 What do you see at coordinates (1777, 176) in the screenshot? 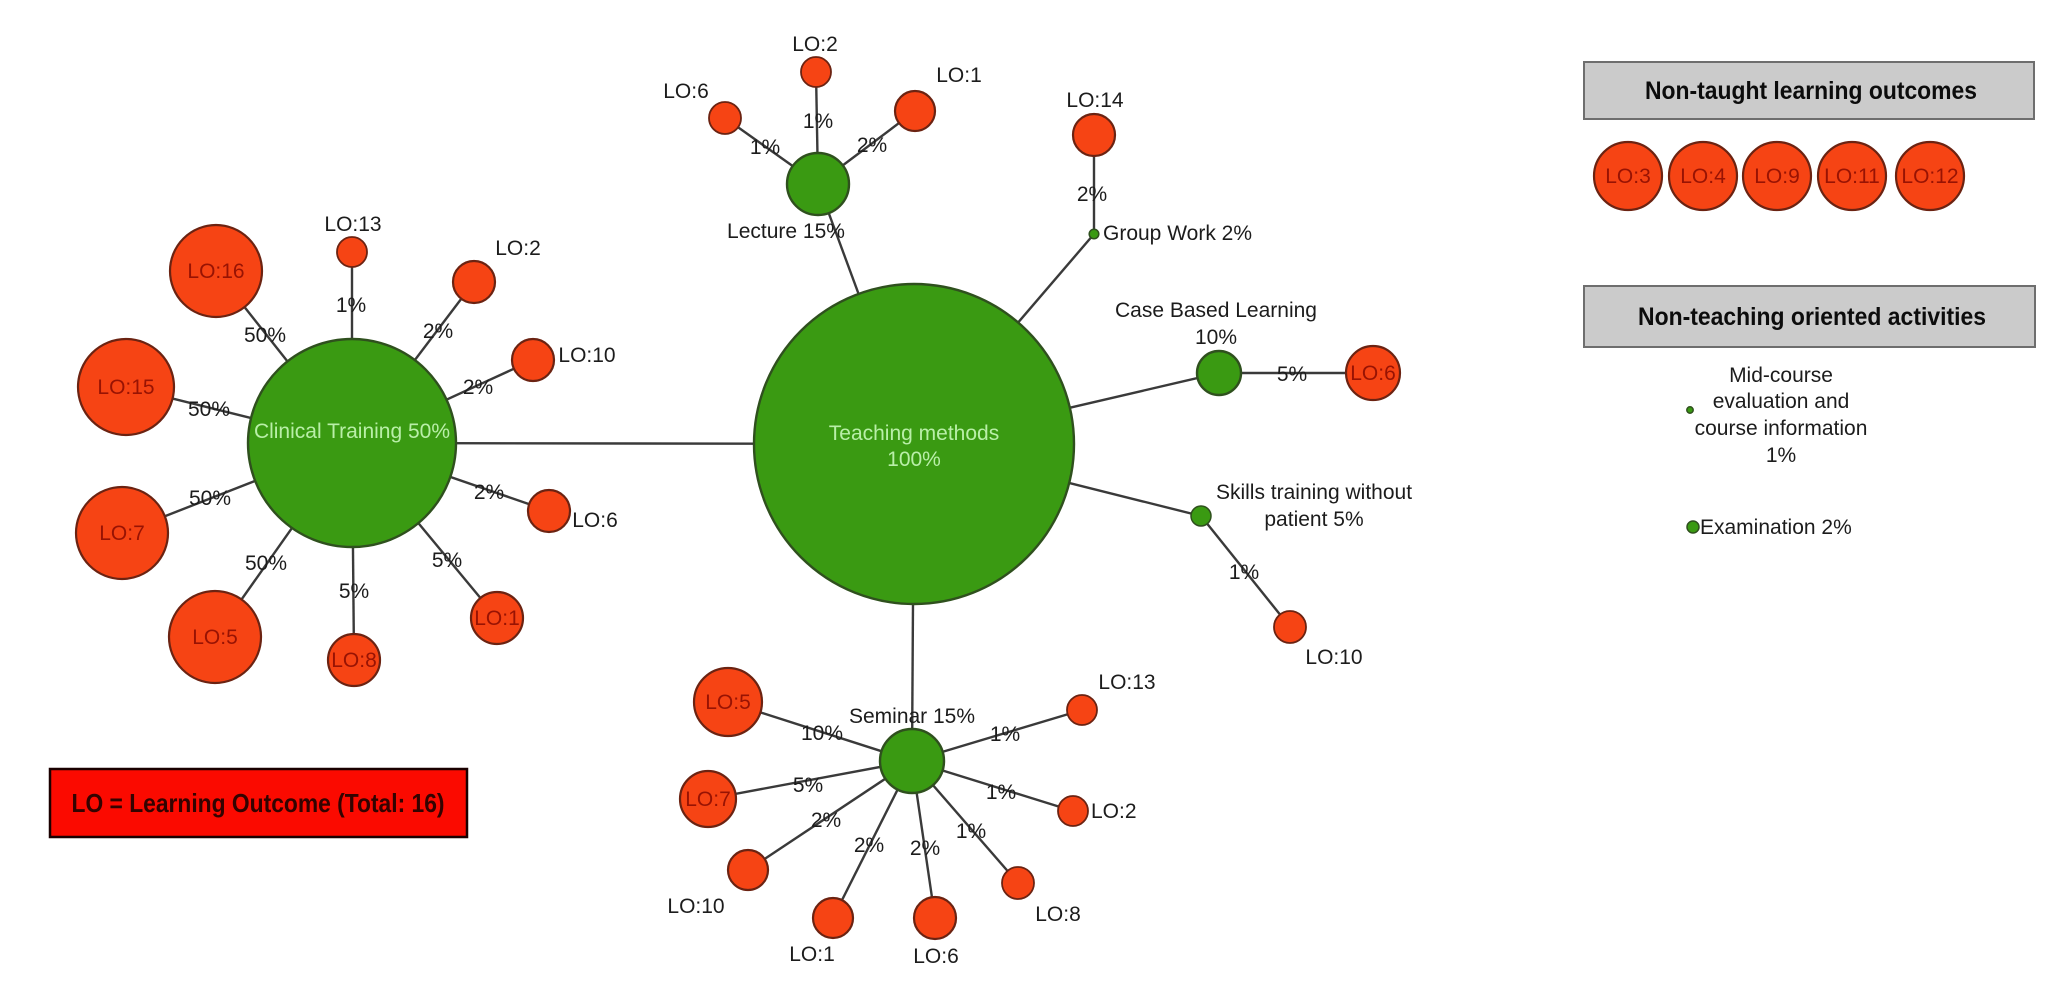
I see `svg-text: LO:9` at bounding box center [1777, 176].